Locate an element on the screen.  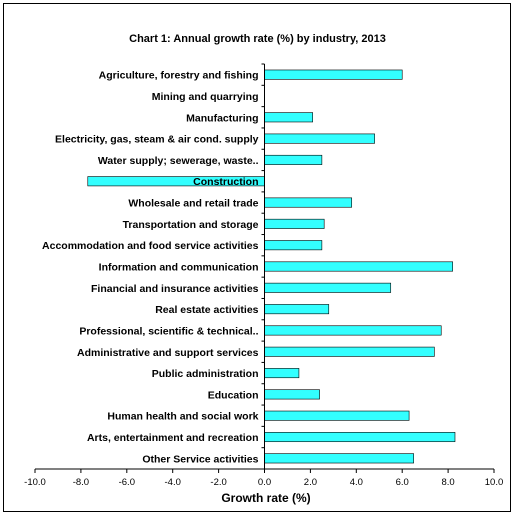
category-label-4: Water supply; sewerage, waste.. is located at coordinates (178, 161).